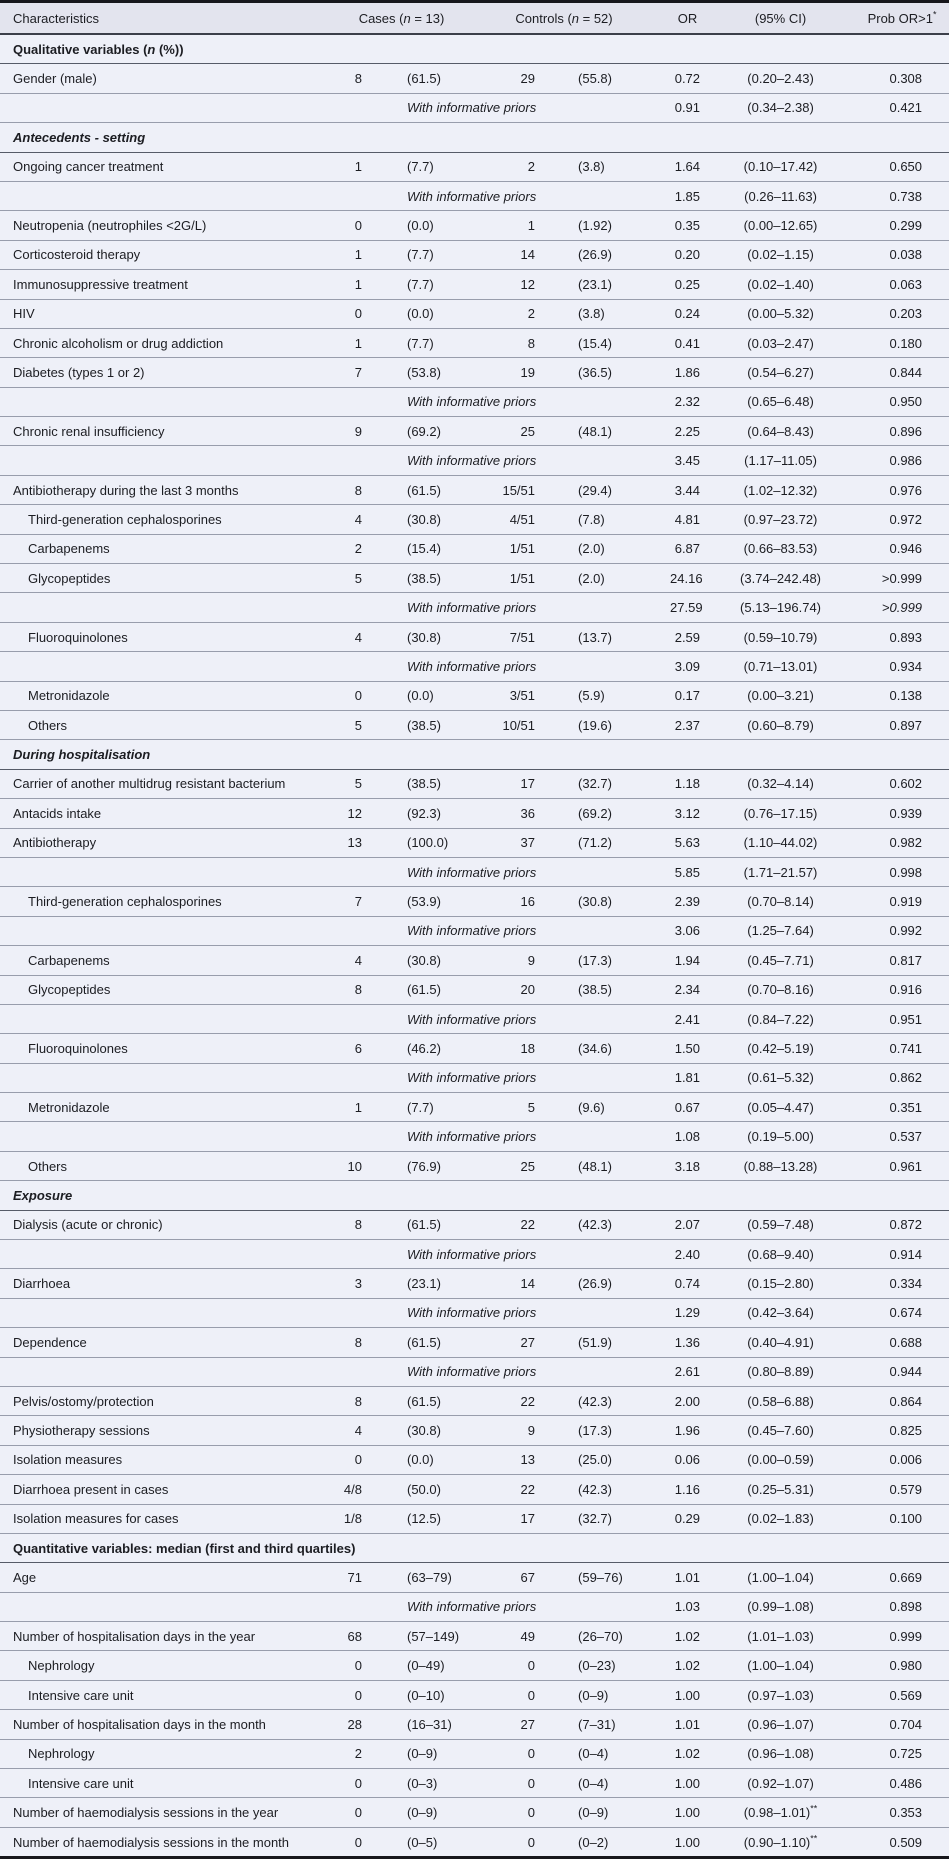 This screenshot has height=1859, width=949. What do you see at coordinates (474, 49) in the screenshot?
I see `section-header-row: Qualitative variables (n (%))` at bounding box center [474, 49].